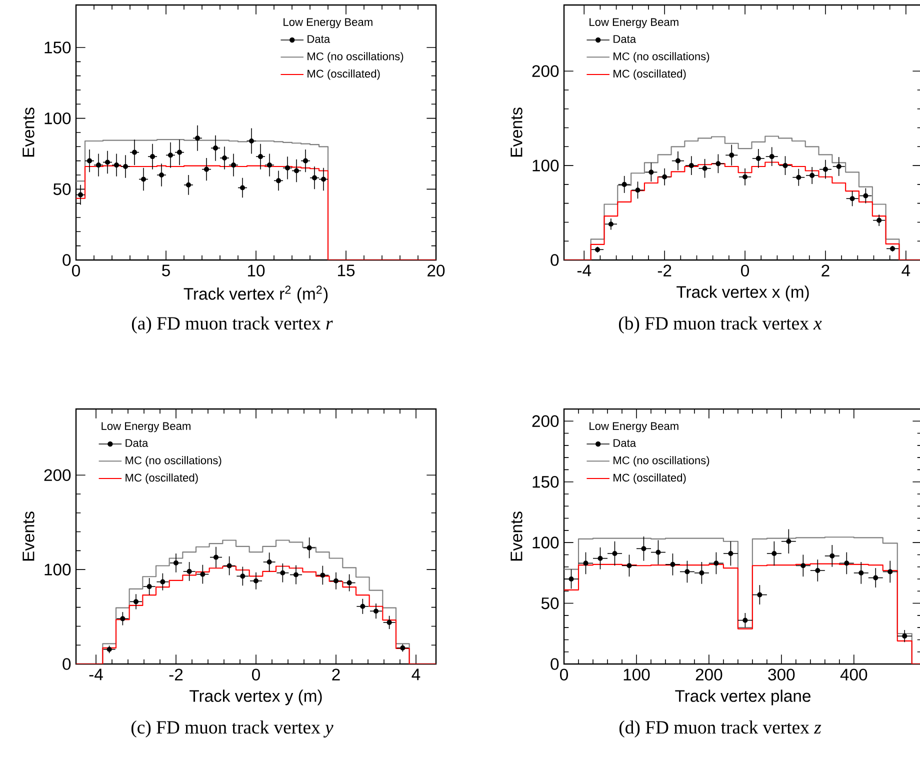 This screenshot has width=920, height=775. What do you see at coordinates (720, 325) in the screenshot?
I see `text: (b) FD muon track vertex x` at bounding box center [720, 325].